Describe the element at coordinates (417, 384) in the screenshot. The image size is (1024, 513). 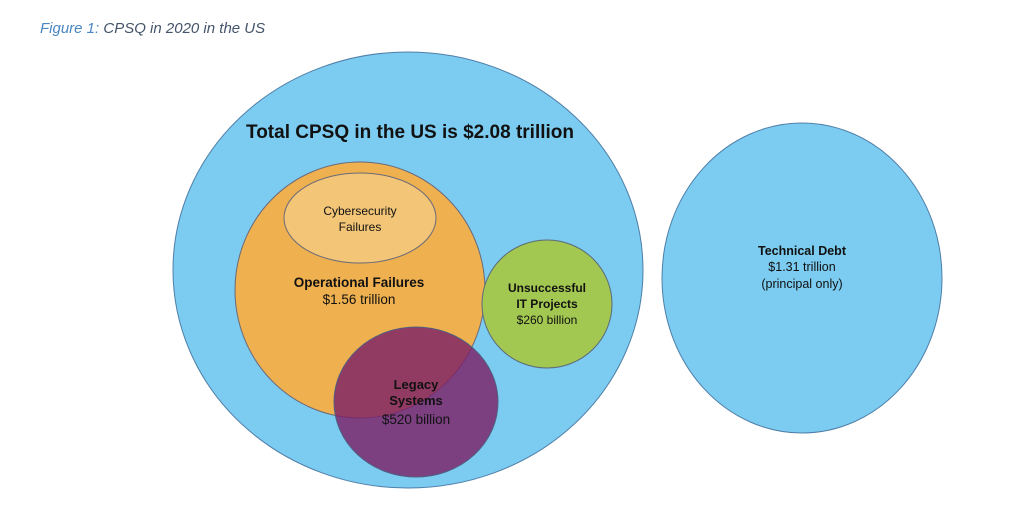
I see `legacy-label-line1: Legacy` at that location.